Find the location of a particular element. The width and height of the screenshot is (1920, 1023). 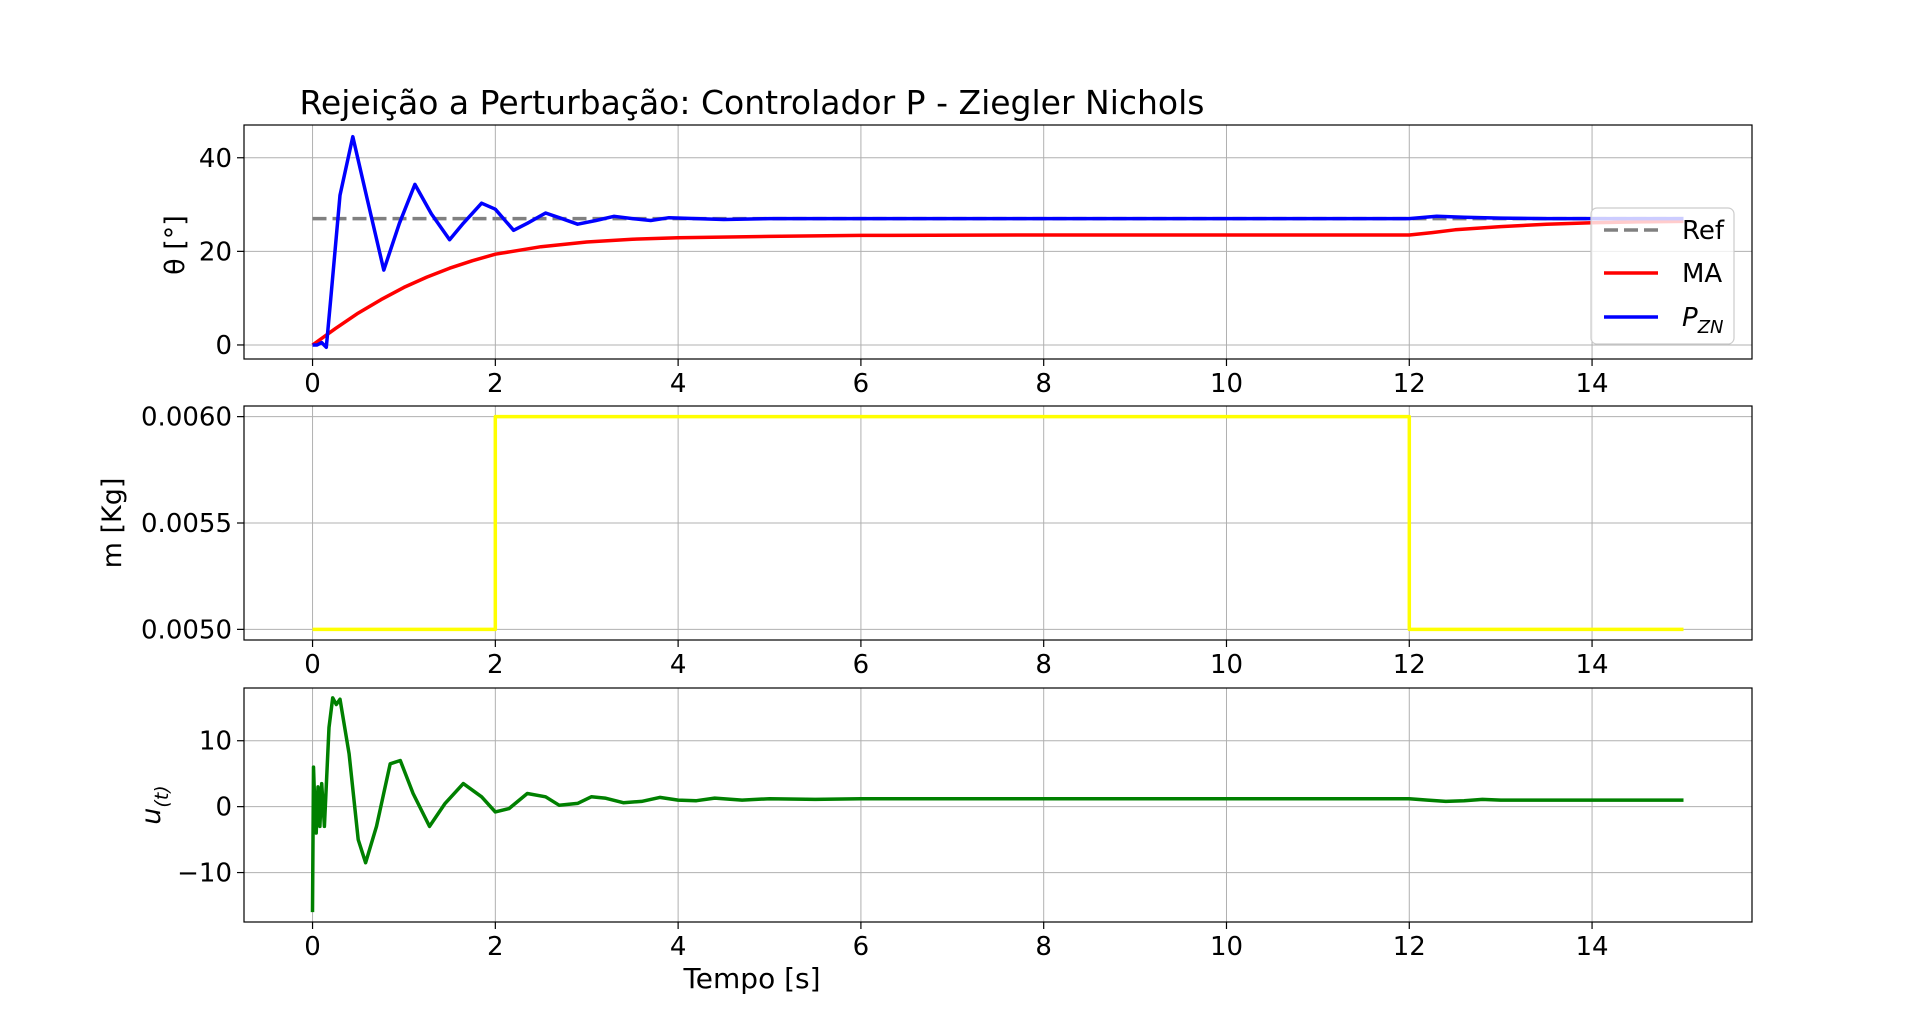

x-axis-label: Tempo [s] is located at coordinates (751, 978).